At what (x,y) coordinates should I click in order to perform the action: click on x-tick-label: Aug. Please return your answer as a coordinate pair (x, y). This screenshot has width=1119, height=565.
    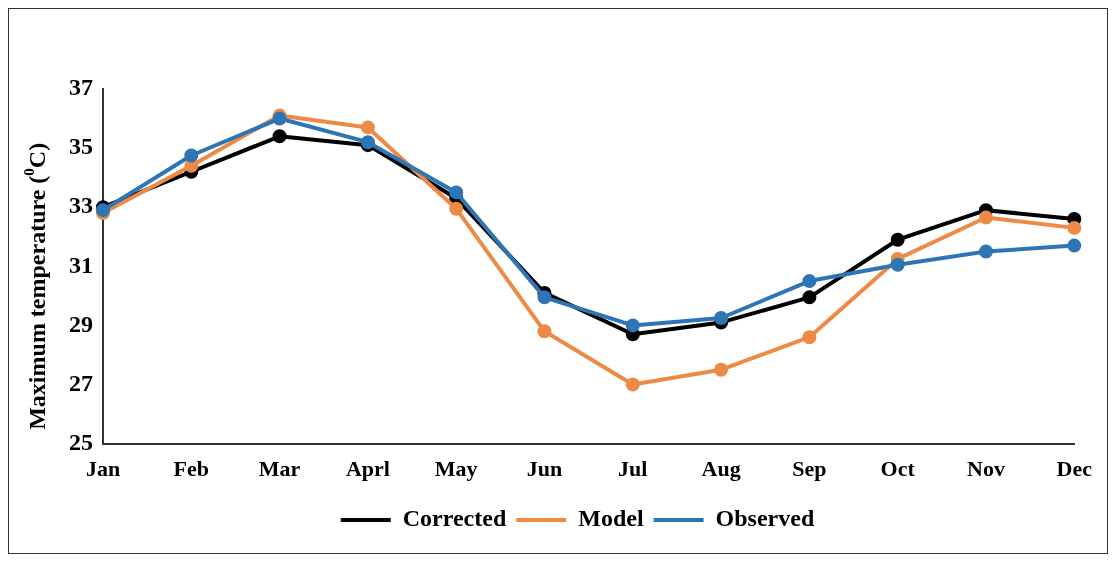
    Looking at the image, I should click on (721, 469).